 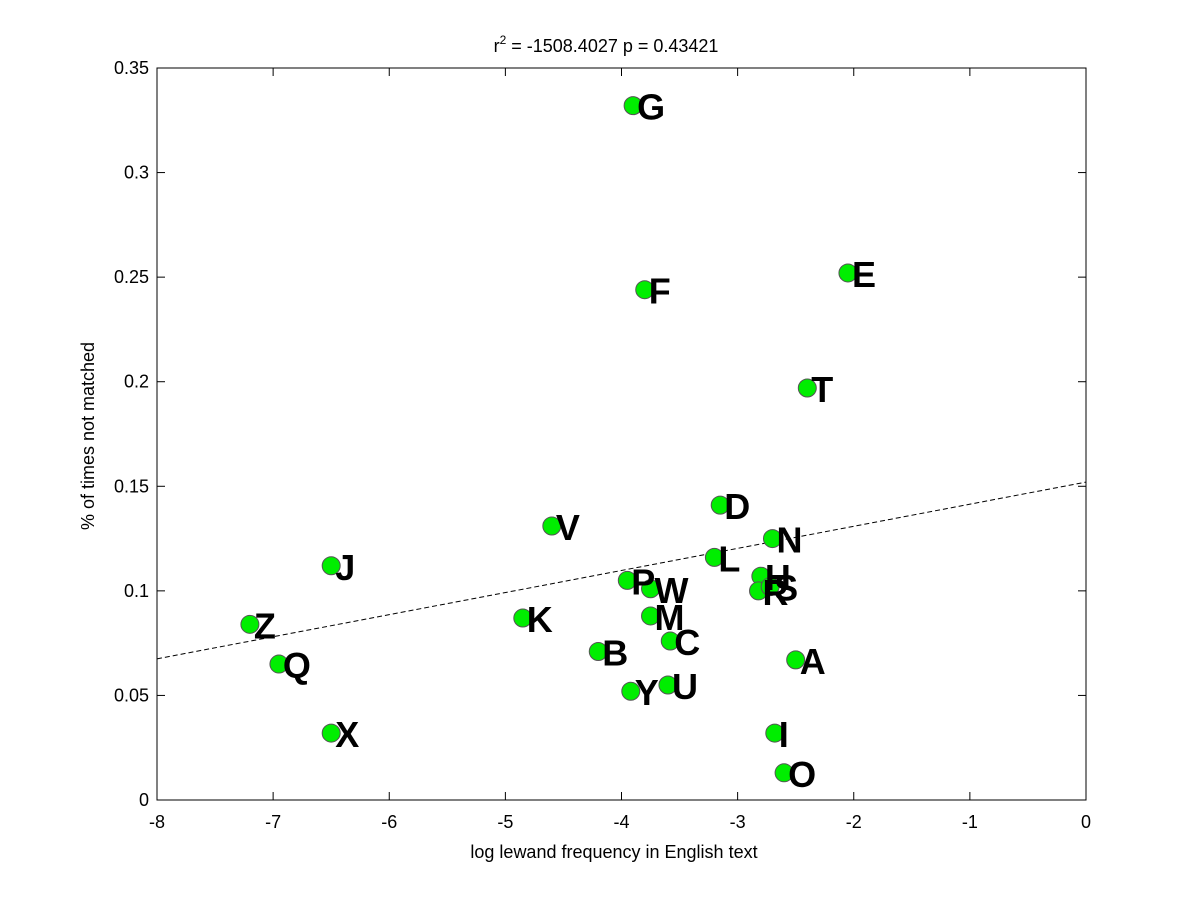 What do you see at coordinates (770, 587) in the screenshot?
I see `point-marker-s` at bounding box center [770, 587].